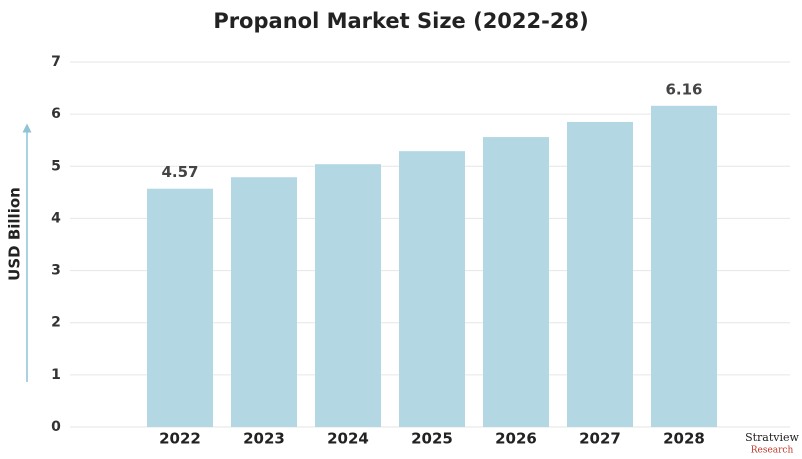  I want to click on y-tick-label: 3, so click(56, 271).